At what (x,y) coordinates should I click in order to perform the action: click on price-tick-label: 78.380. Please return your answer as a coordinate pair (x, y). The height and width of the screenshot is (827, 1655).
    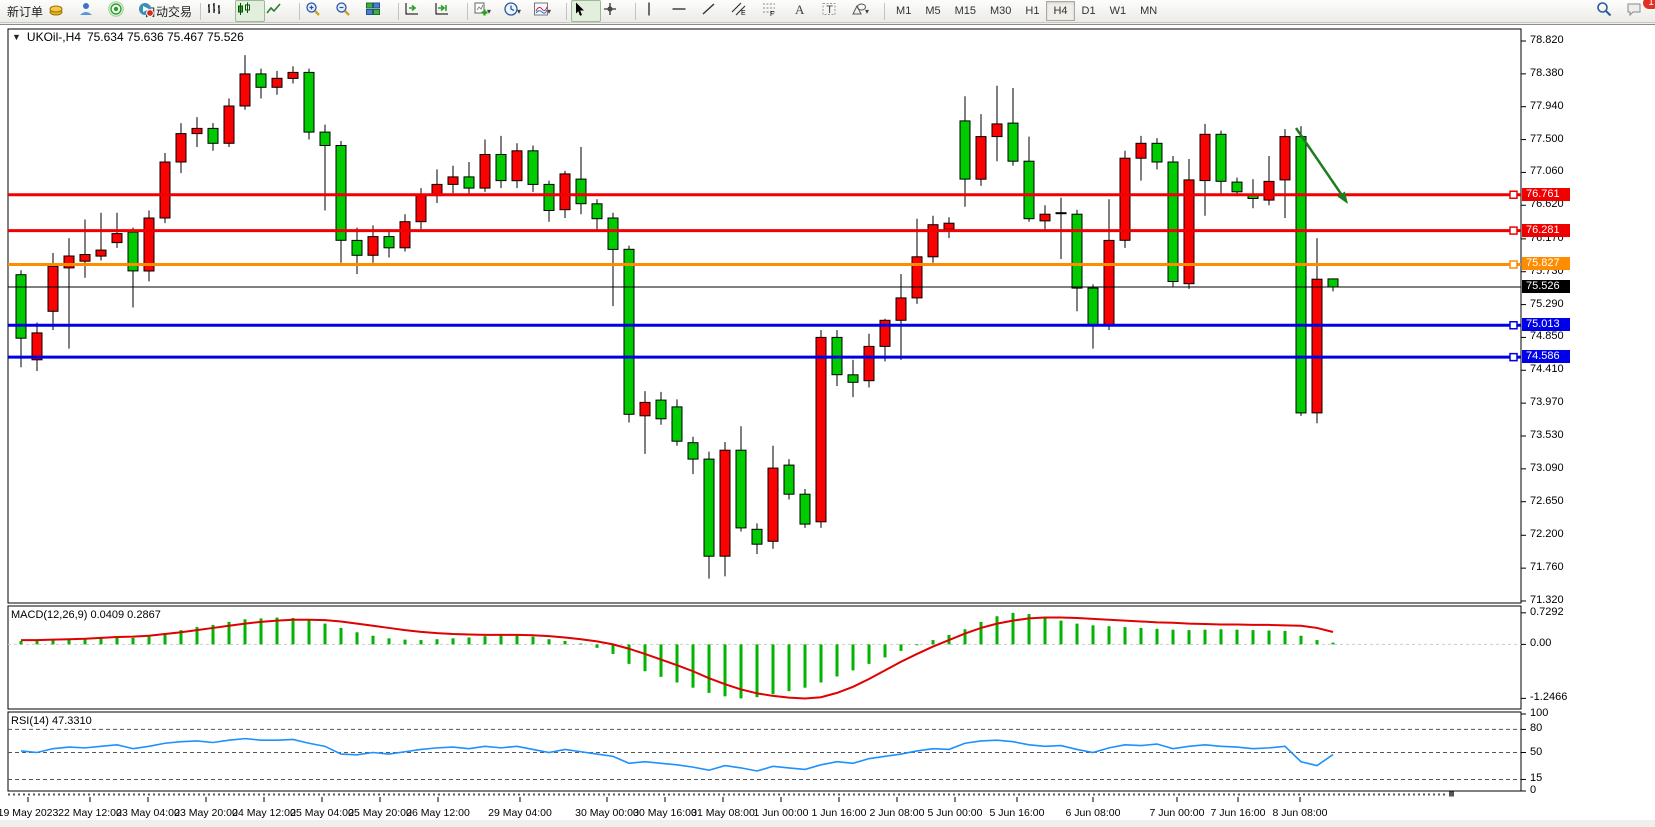
    Looking at the image, I should click on (1547, 72).